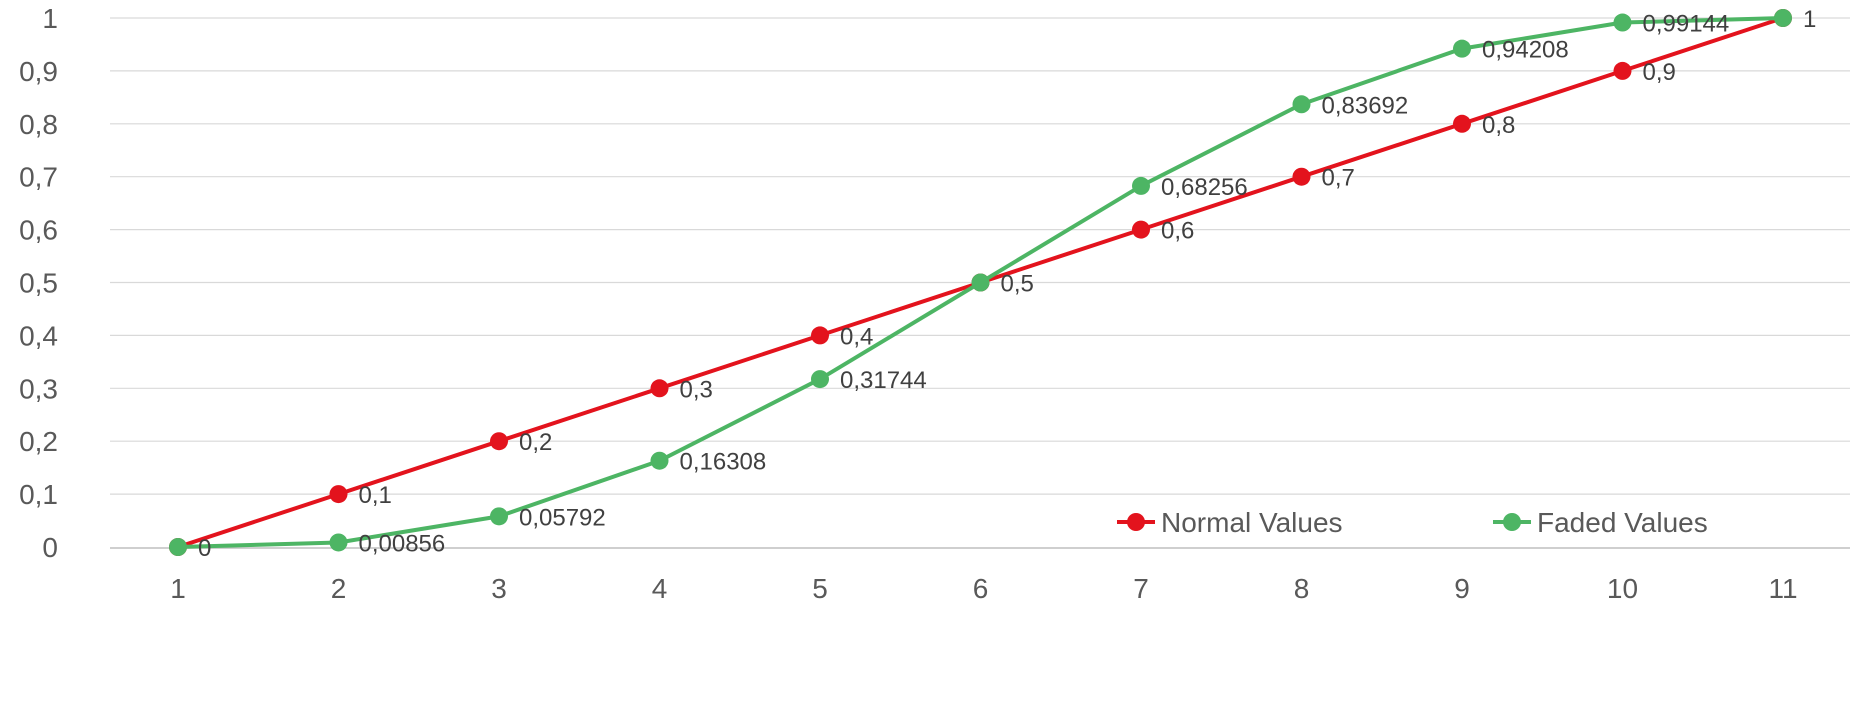 Image resolution: width=1869 pixels, height=718 pixels. I want to click on y-tick-label: 0,2, so click(38, 441).